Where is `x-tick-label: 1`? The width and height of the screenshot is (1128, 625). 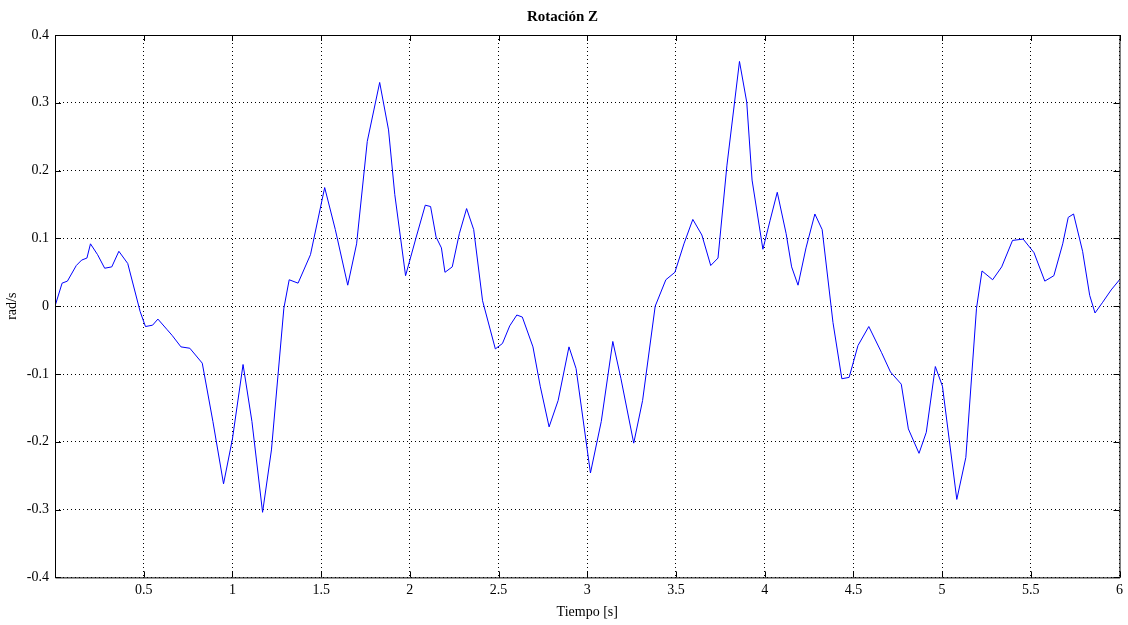
x-tick-label: 1 is located at coordinates (232, 590).